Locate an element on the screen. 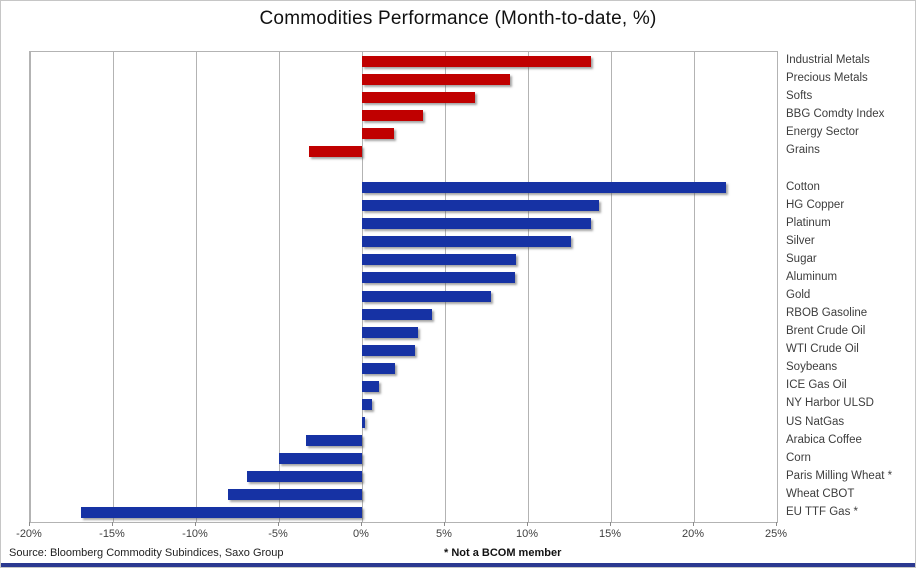 This screenshot has height=568, width=916. bar-aluminum is located at coordinates (438, 278).